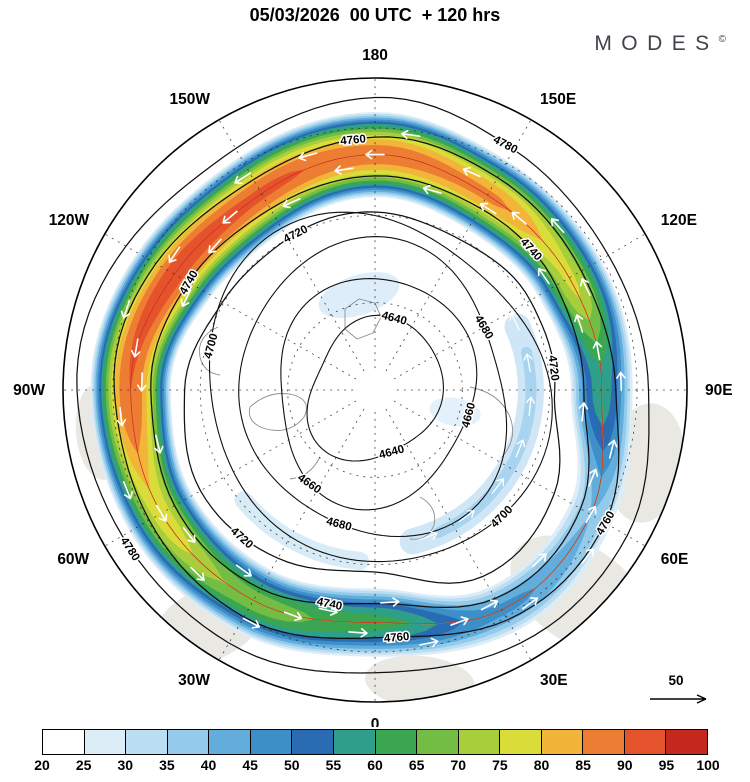 The image size is (750, 782). Describe the element at coordinates (678, 699) in the screenshot. I see `reference-arrow-icon` at that location.